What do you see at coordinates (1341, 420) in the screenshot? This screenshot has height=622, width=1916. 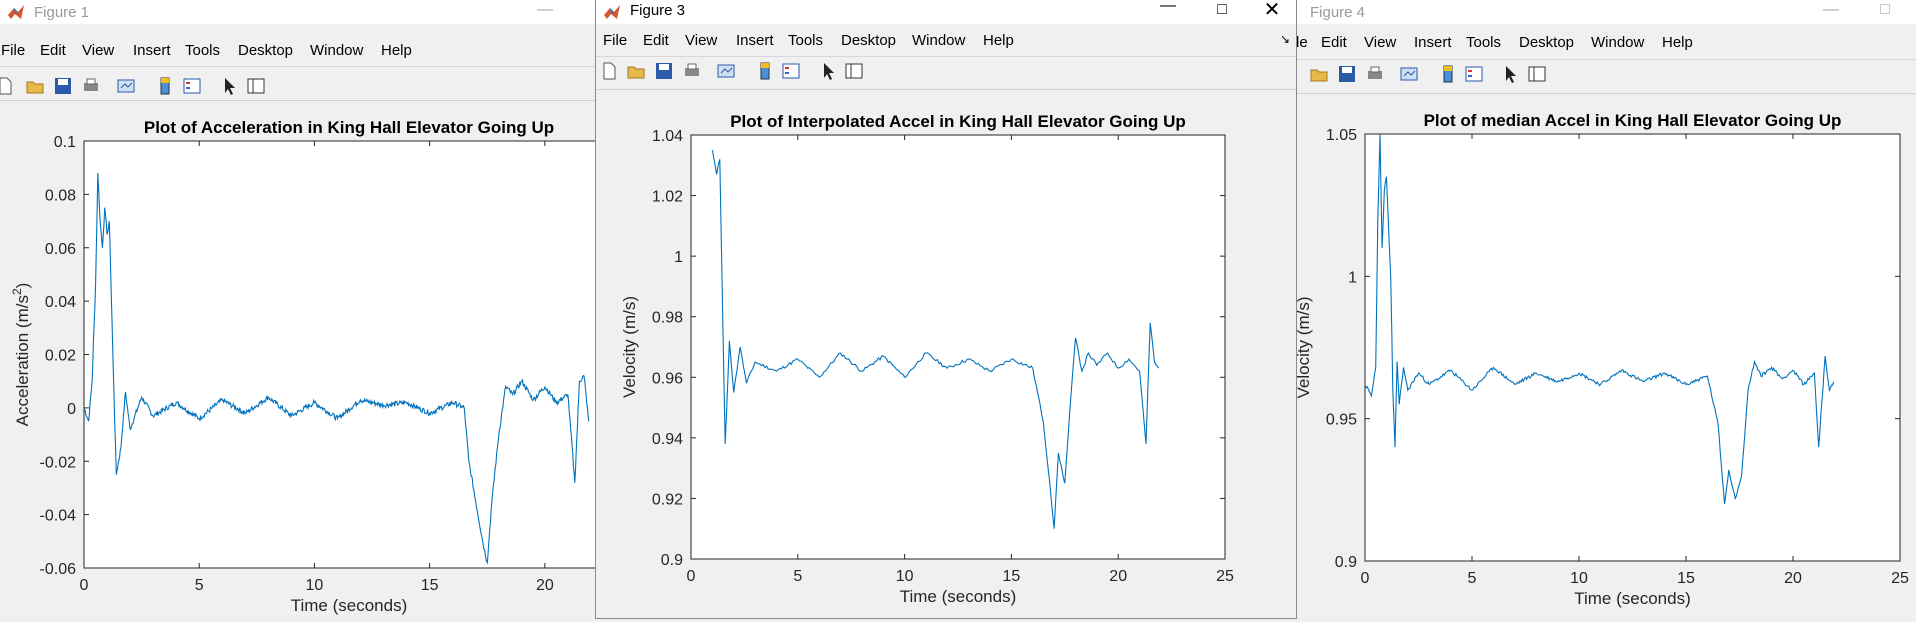 I see `y-tick-label: 0.95` at bounding box center [1341, 420].